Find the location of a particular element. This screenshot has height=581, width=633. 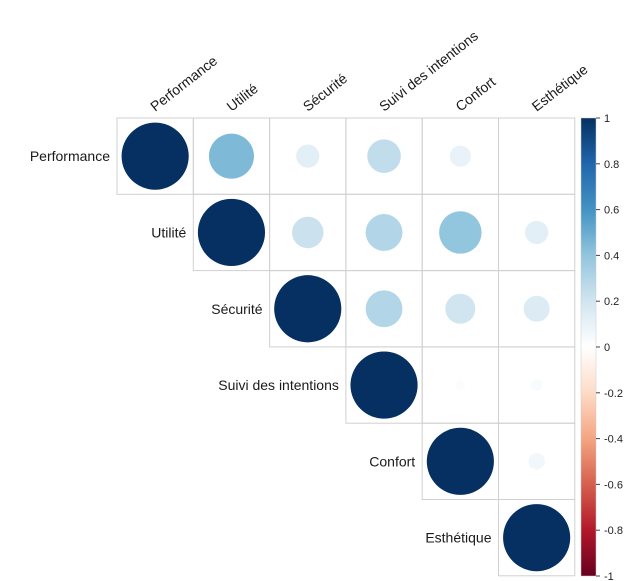

colorbar-tick-label: 0.2 is located at coordinates (611, 302).